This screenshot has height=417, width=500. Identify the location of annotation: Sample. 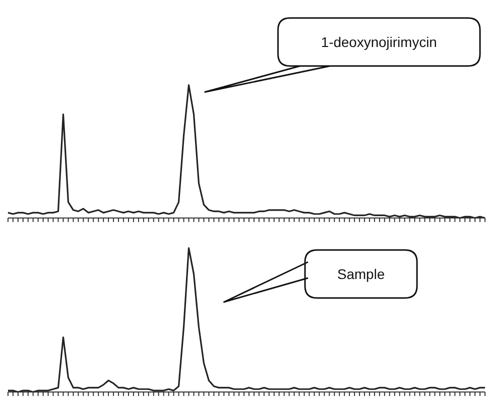
(361, 274).